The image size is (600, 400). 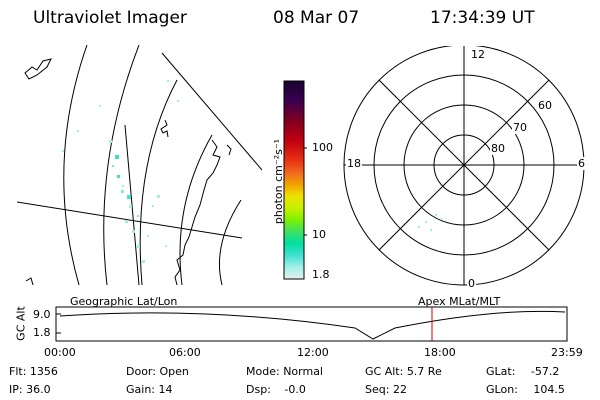 I want to click on altitude-plot, so click(x=311, y=324).